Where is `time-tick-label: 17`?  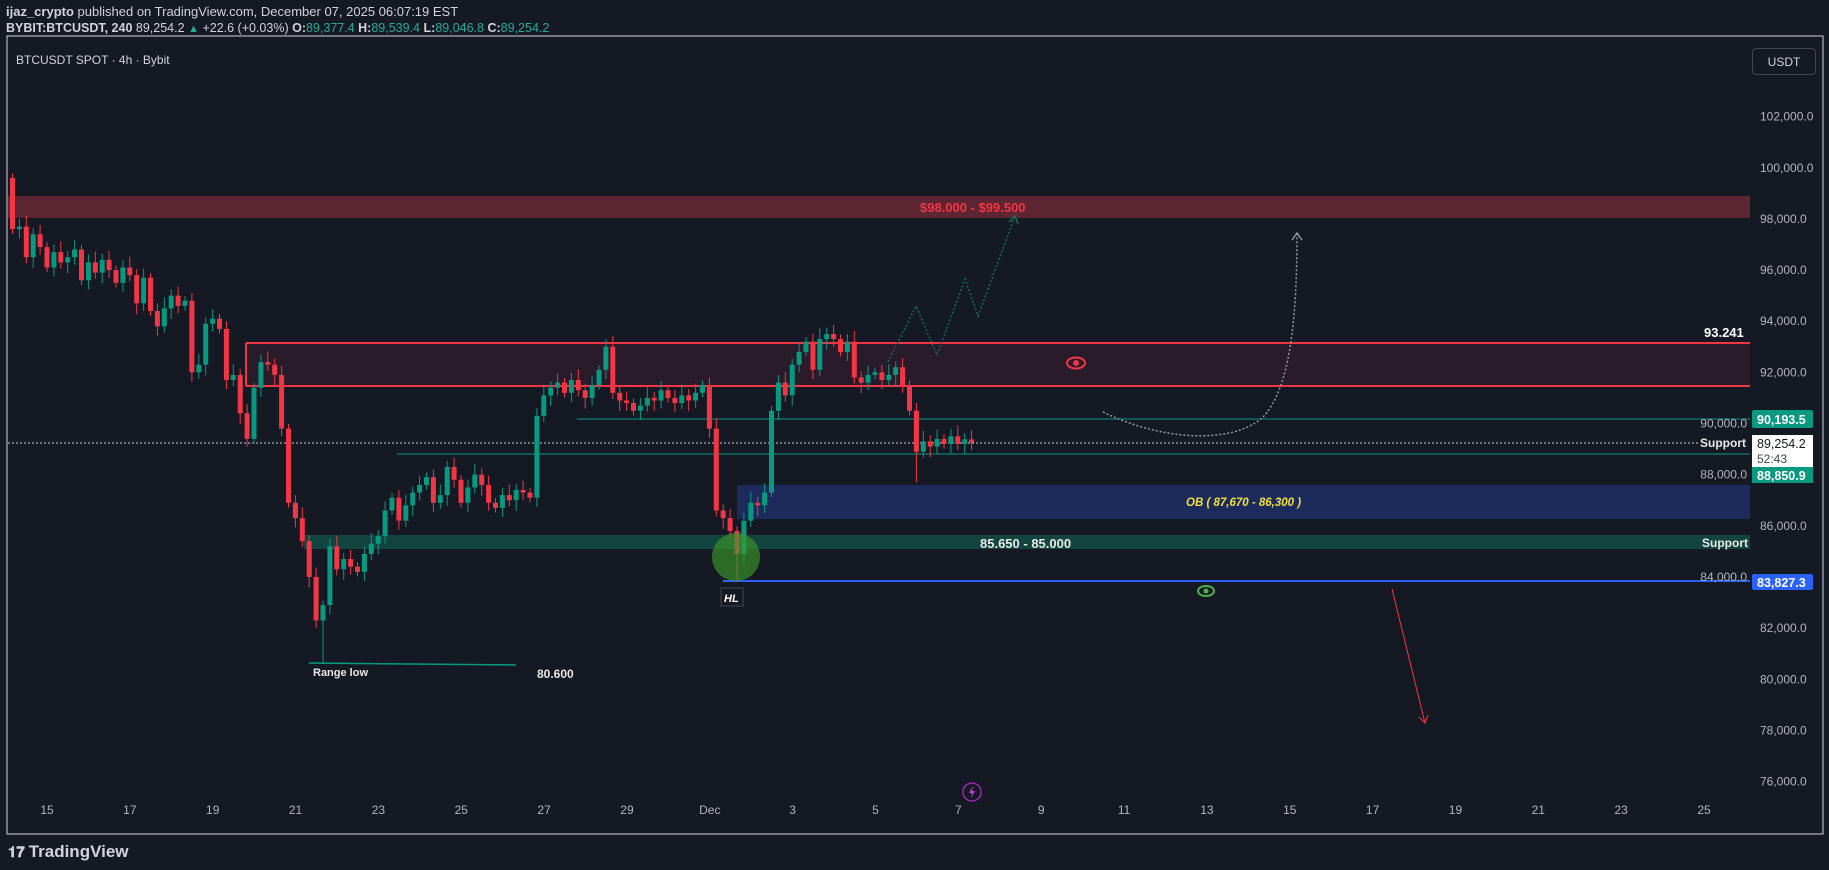 time-tick-label: 17 is located at coordinates (130, 810).